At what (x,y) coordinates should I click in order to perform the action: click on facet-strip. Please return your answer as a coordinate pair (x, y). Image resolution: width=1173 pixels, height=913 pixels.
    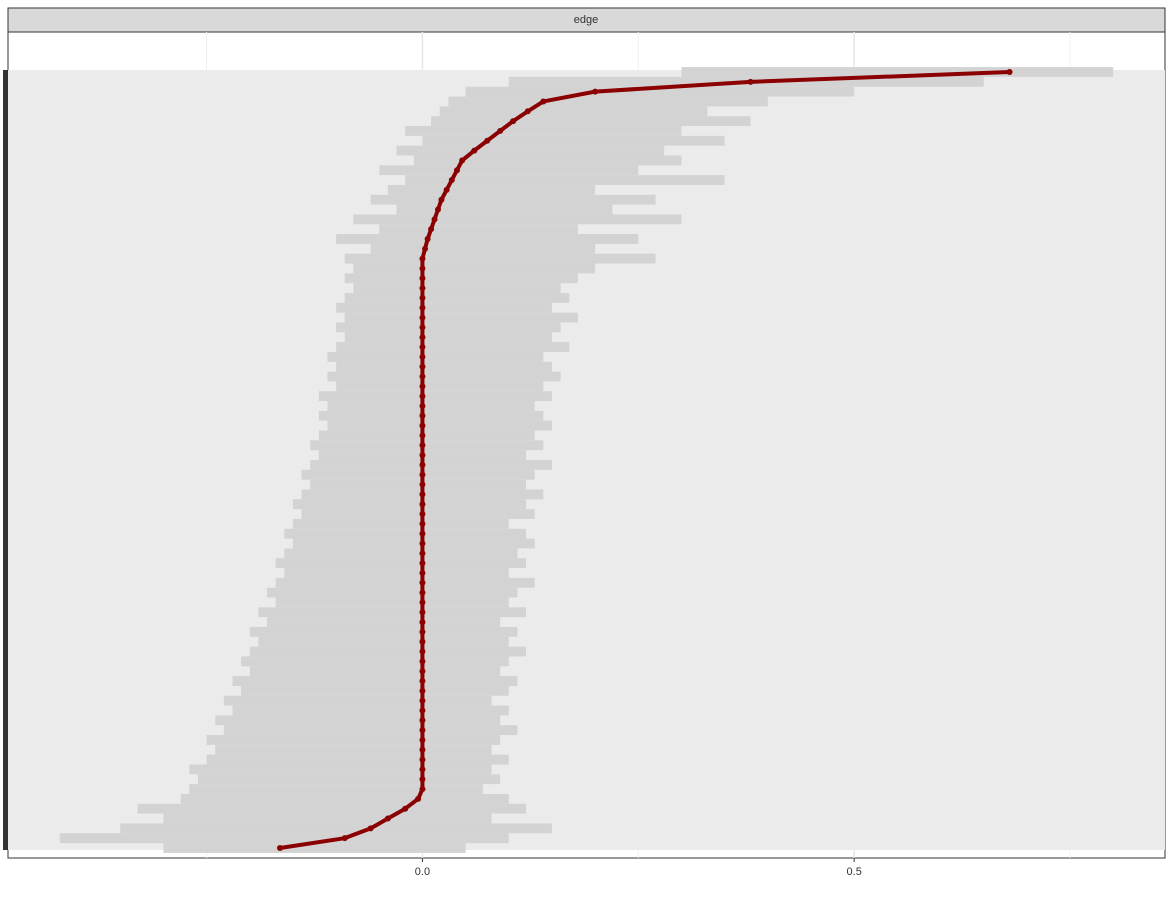
    Looking at the image, I should click on (586, 20).